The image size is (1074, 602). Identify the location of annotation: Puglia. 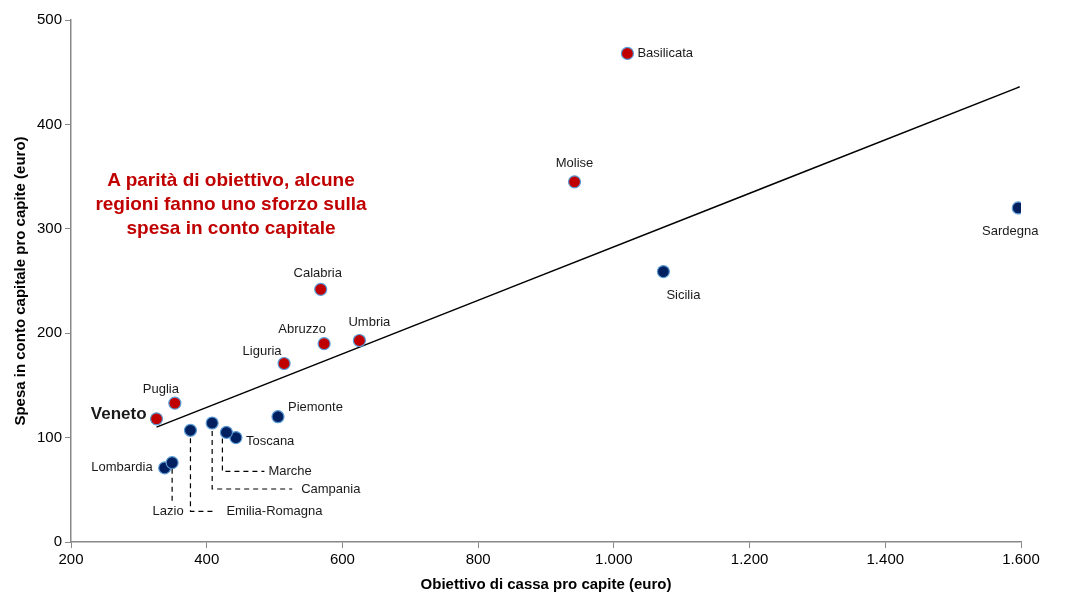
(161, 388).